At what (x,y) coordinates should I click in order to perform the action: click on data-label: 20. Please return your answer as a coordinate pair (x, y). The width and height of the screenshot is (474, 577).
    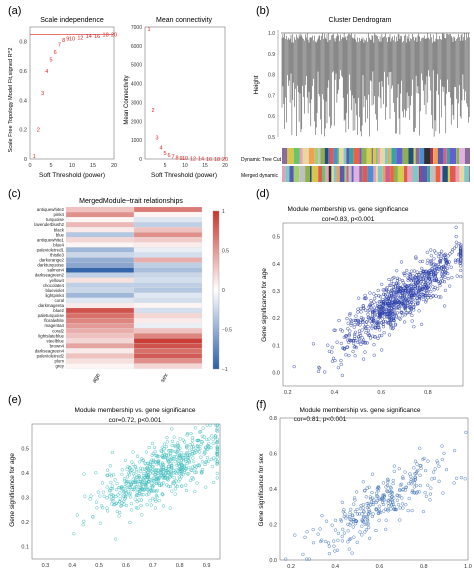
    Looking at the image, I should click on (225, 160).